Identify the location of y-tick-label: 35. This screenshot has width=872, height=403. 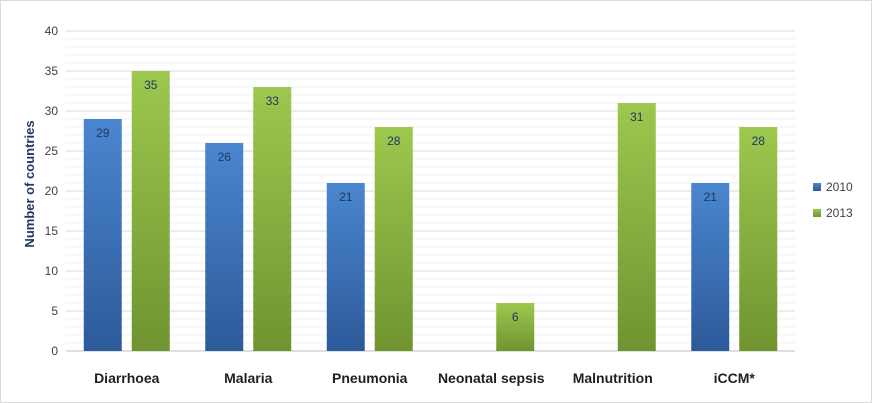
(52, 71).